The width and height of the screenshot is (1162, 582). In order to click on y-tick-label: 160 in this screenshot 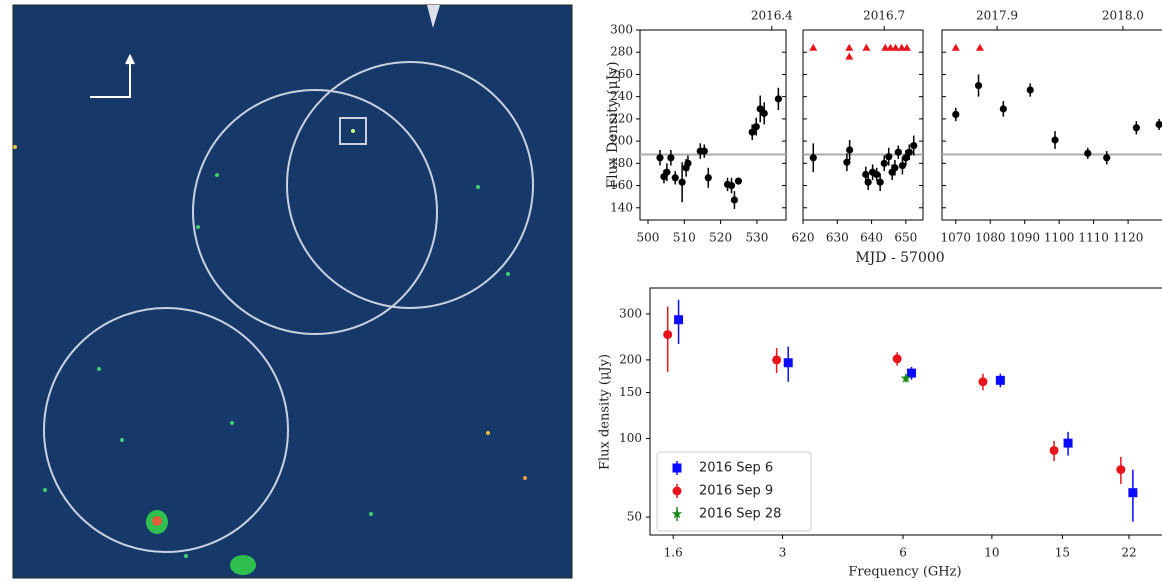, I will do `click(621, 185)`.